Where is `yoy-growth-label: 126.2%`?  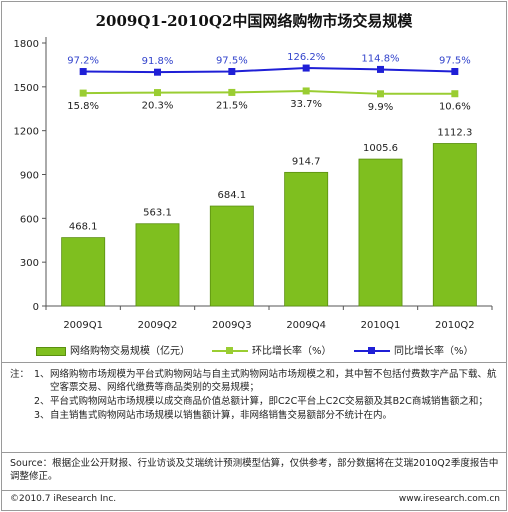 yoy-growth-label: 126.2% is located at coordinates (306, 57).